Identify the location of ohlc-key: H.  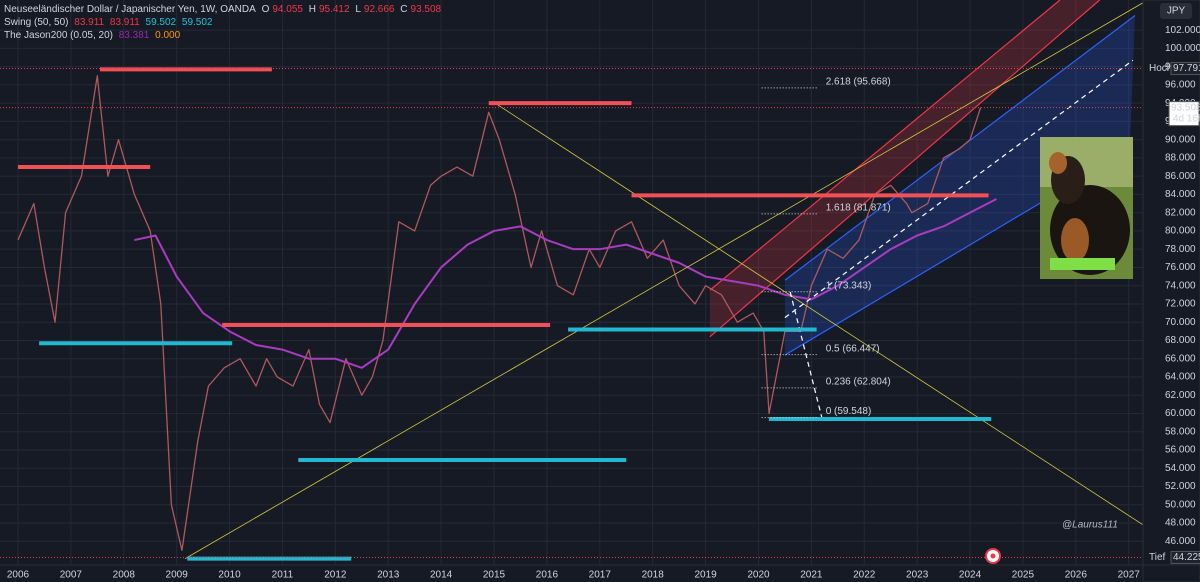
(312, 9).